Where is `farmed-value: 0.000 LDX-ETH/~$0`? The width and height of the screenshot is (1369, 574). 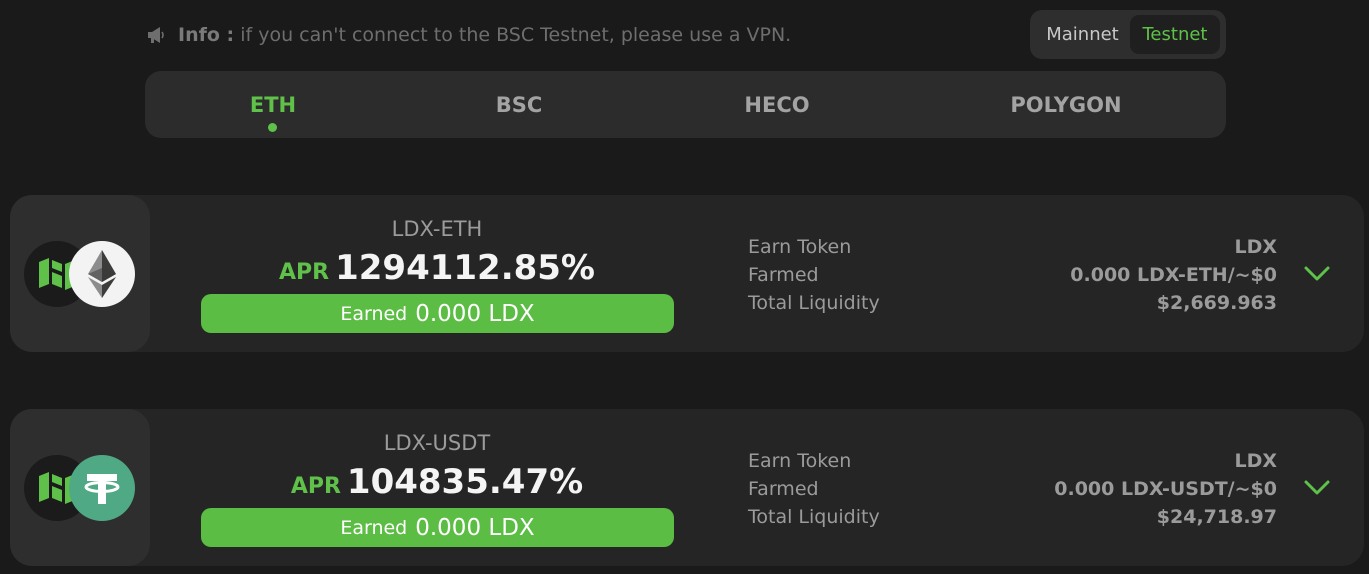
farmed-value: 0.000 LDX-ETH/~$0 is located at coordinates (1173, 275).